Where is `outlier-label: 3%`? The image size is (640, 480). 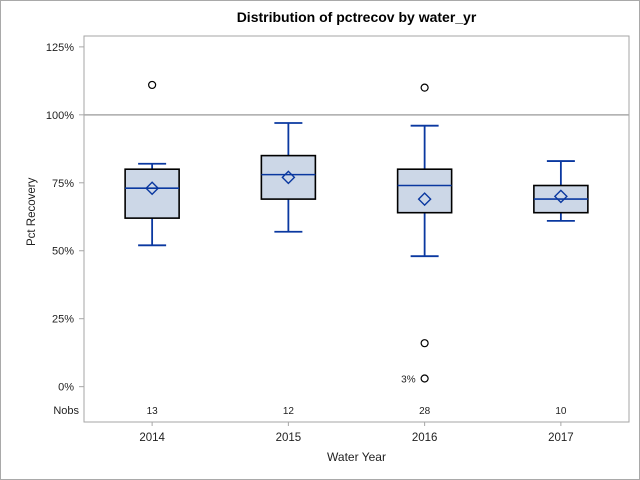
outlier-label: 3% is located at coordinates (408, 380).